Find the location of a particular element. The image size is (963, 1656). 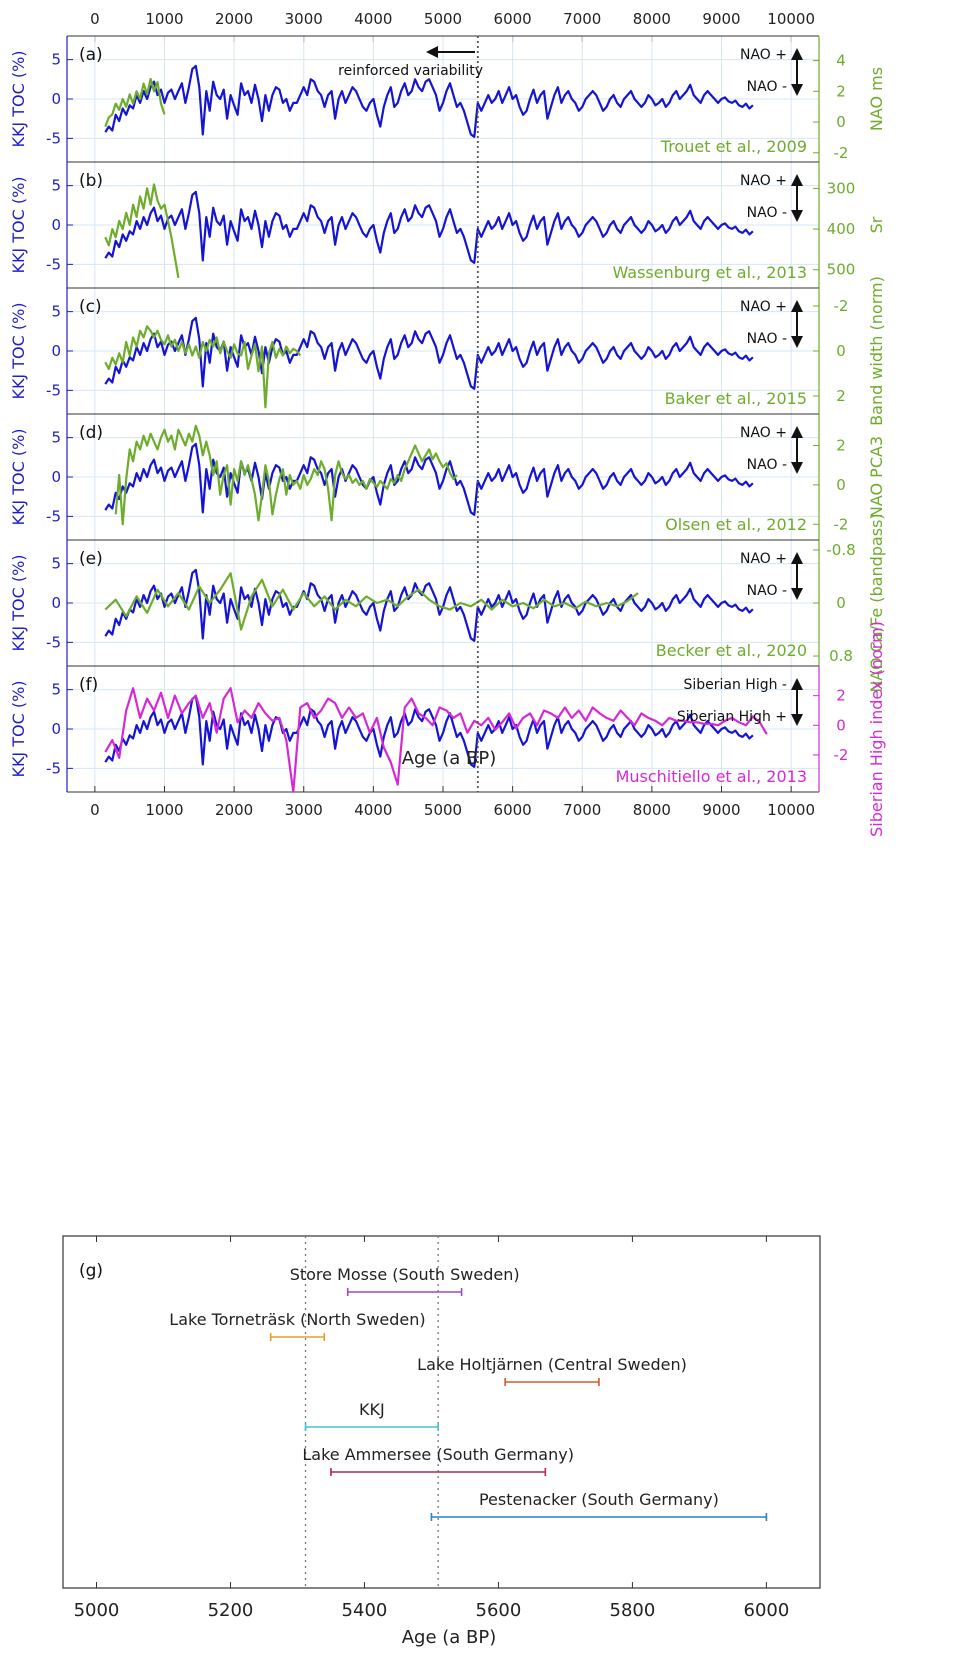

interval-tick-label: 5000 is located at coordinates (97, 1610).